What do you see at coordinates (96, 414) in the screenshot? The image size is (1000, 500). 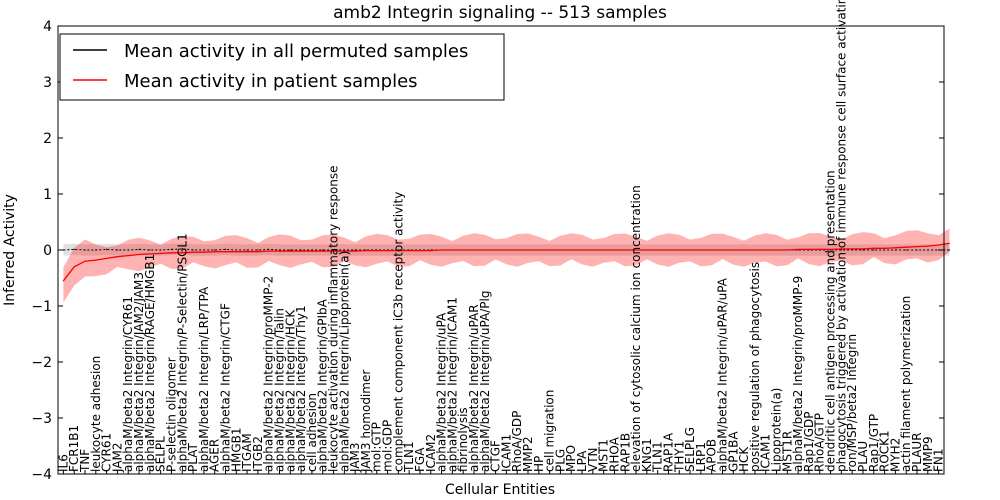 I see `x-tick-label: leukocyte adhesion` at bounding box center [96, 414].